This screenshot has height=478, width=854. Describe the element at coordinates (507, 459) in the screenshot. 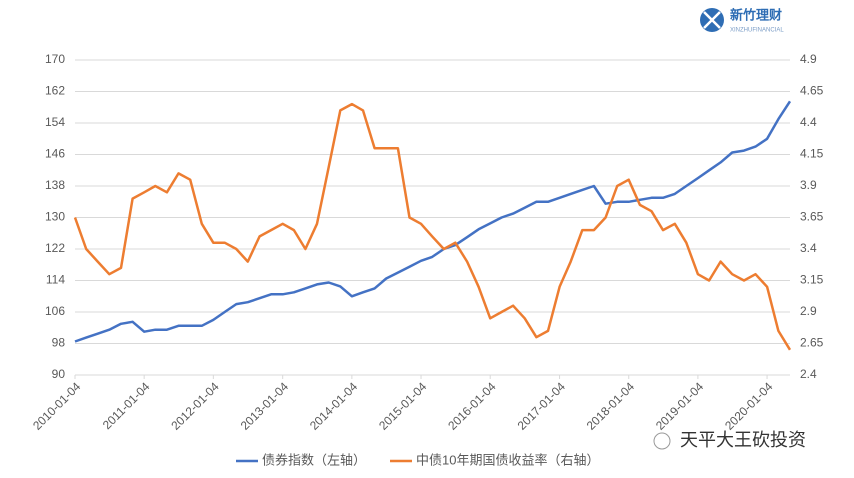

I see `legend-label: 中债10年期国债收益率（右轴）` at that location.